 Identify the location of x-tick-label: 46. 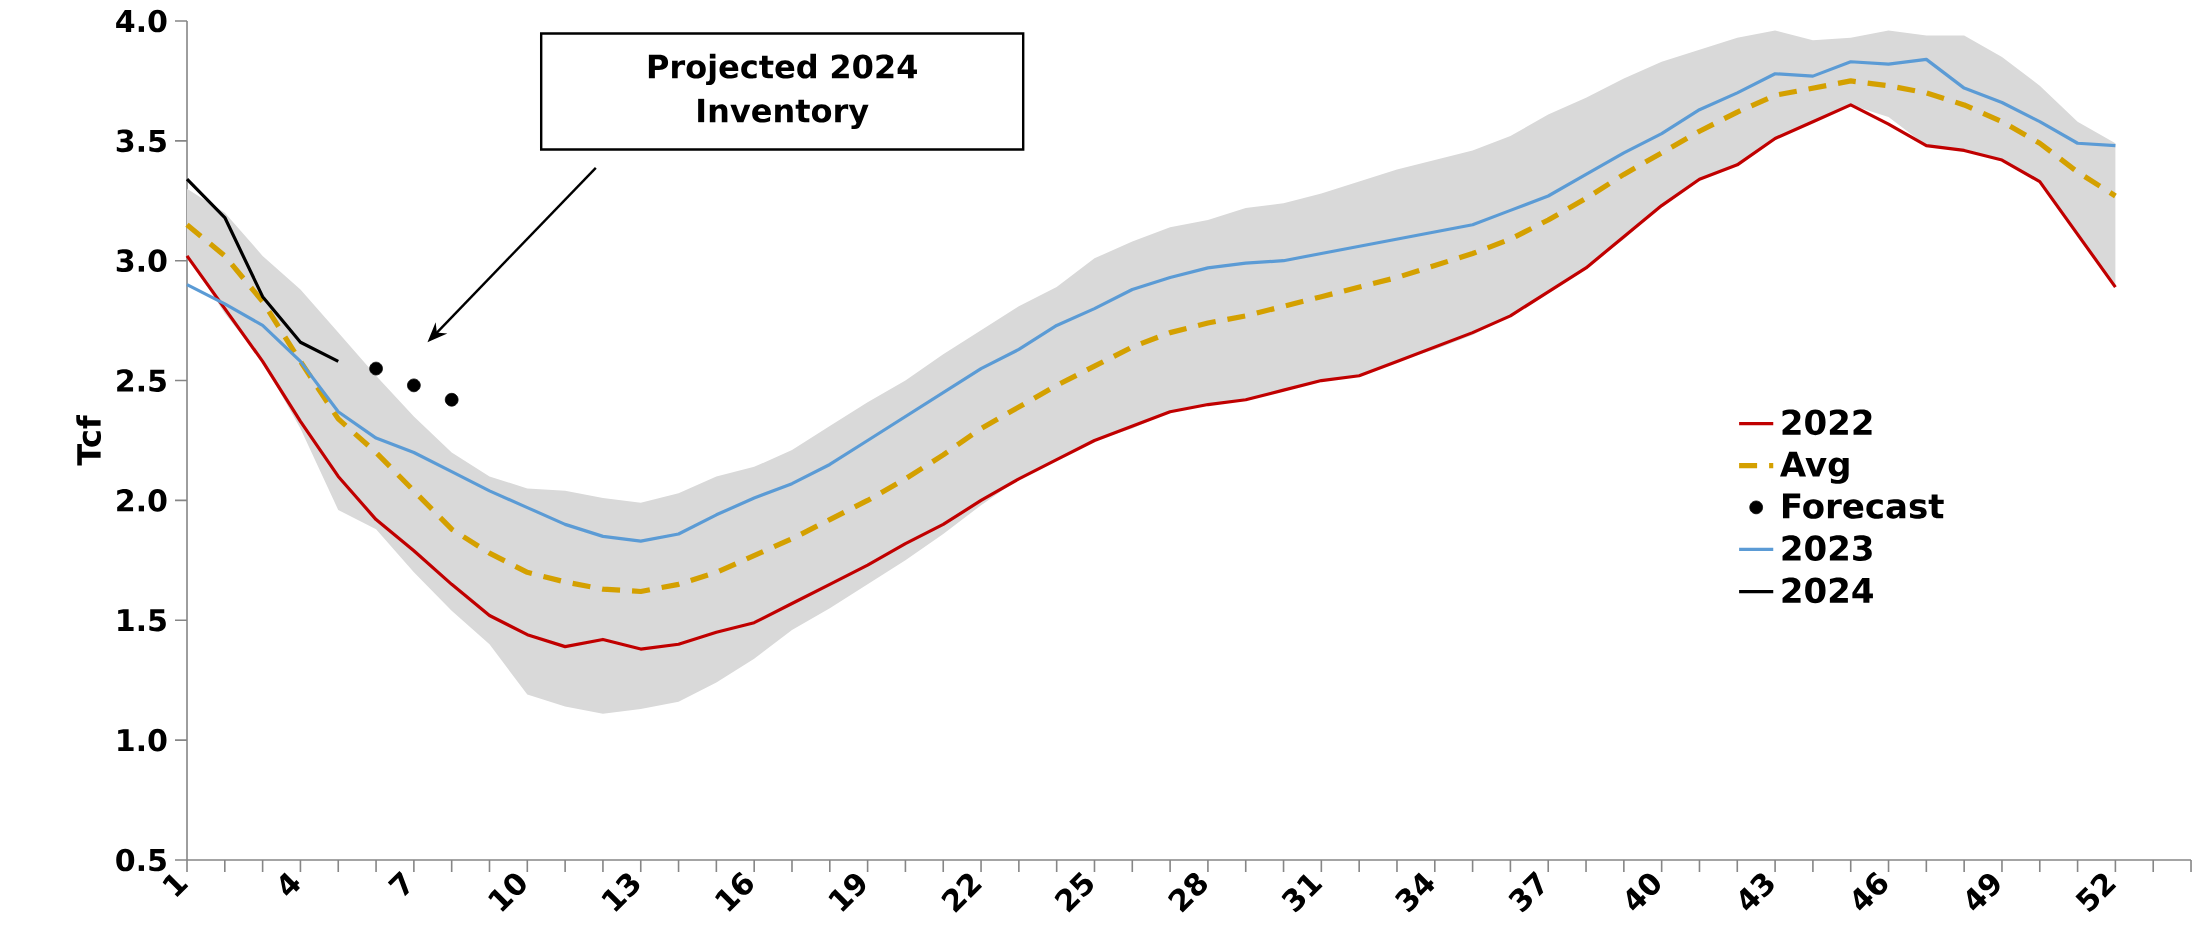
(1870, 891).